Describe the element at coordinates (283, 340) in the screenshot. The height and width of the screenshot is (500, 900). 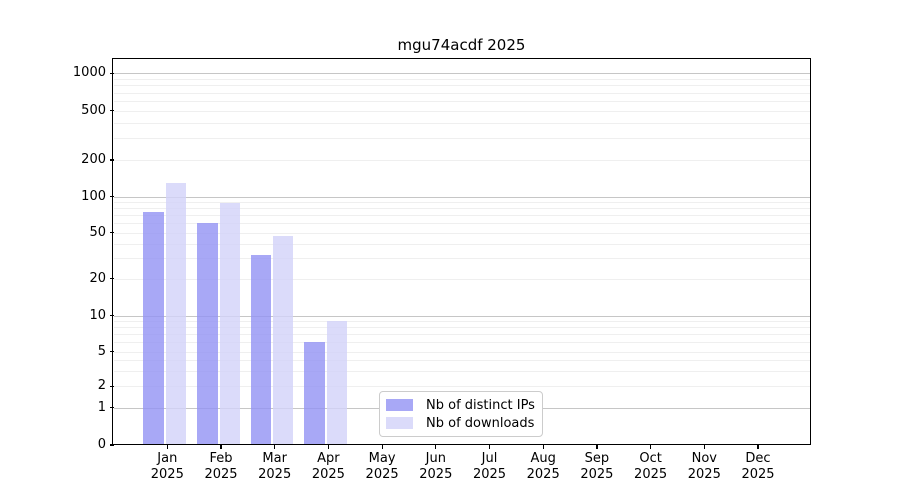
I see `bar-downloads-mar` at that location.